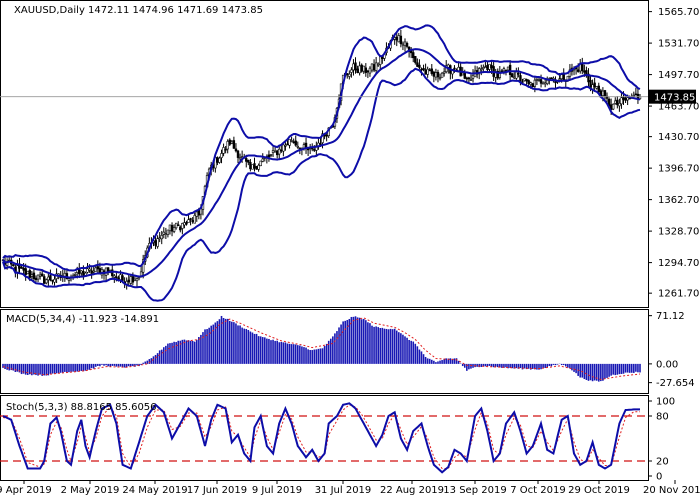  Describe the element at coordinates (659, 477) in the screenshot. I see `stoch-tick-label: 0` at that location.